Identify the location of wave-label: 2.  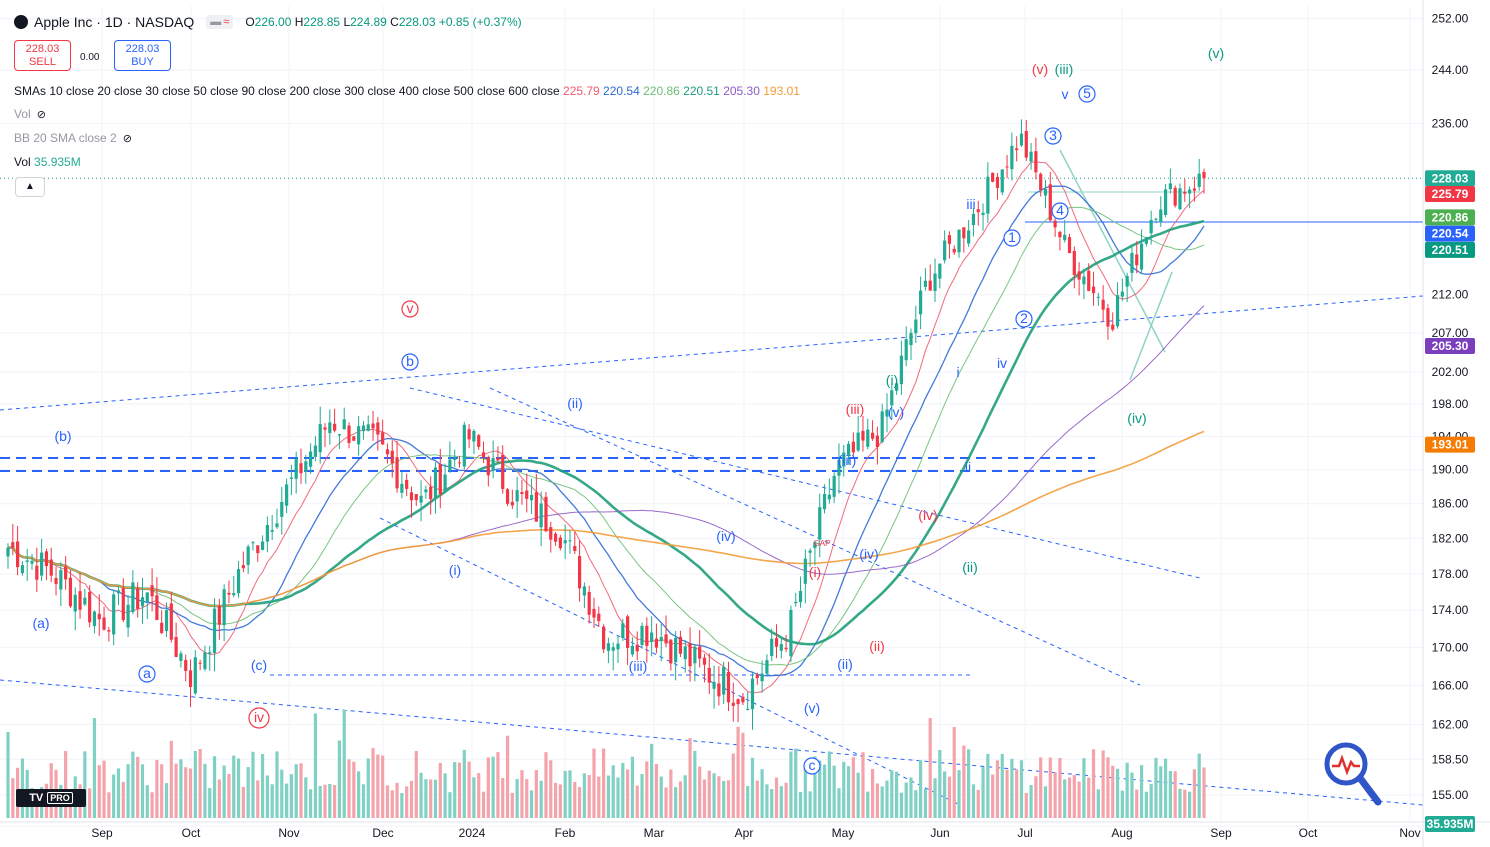
(1024, 318).